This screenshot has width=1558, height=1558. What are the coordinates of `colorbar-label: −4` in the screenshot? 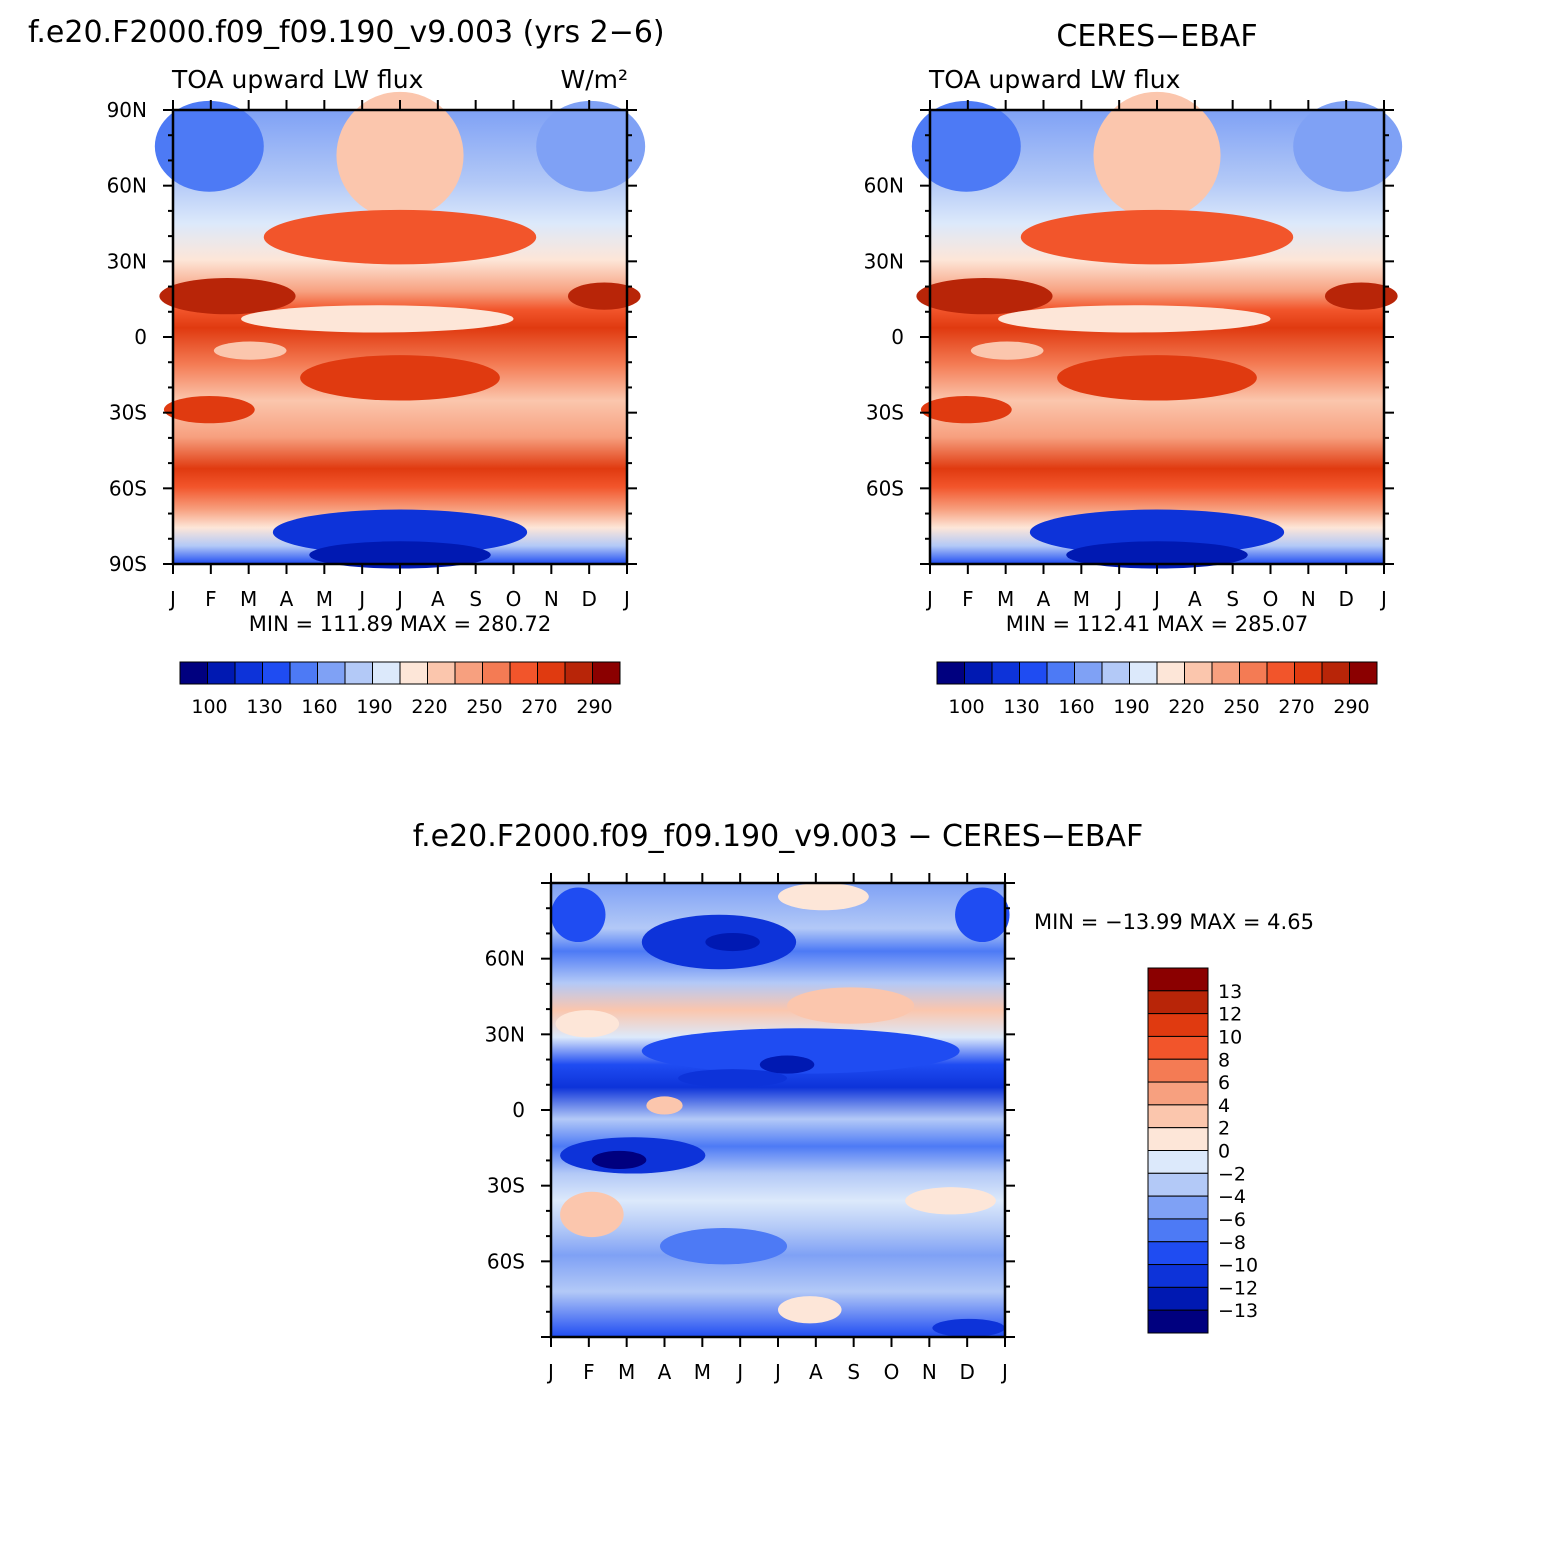 It's located at (1232, 1197).